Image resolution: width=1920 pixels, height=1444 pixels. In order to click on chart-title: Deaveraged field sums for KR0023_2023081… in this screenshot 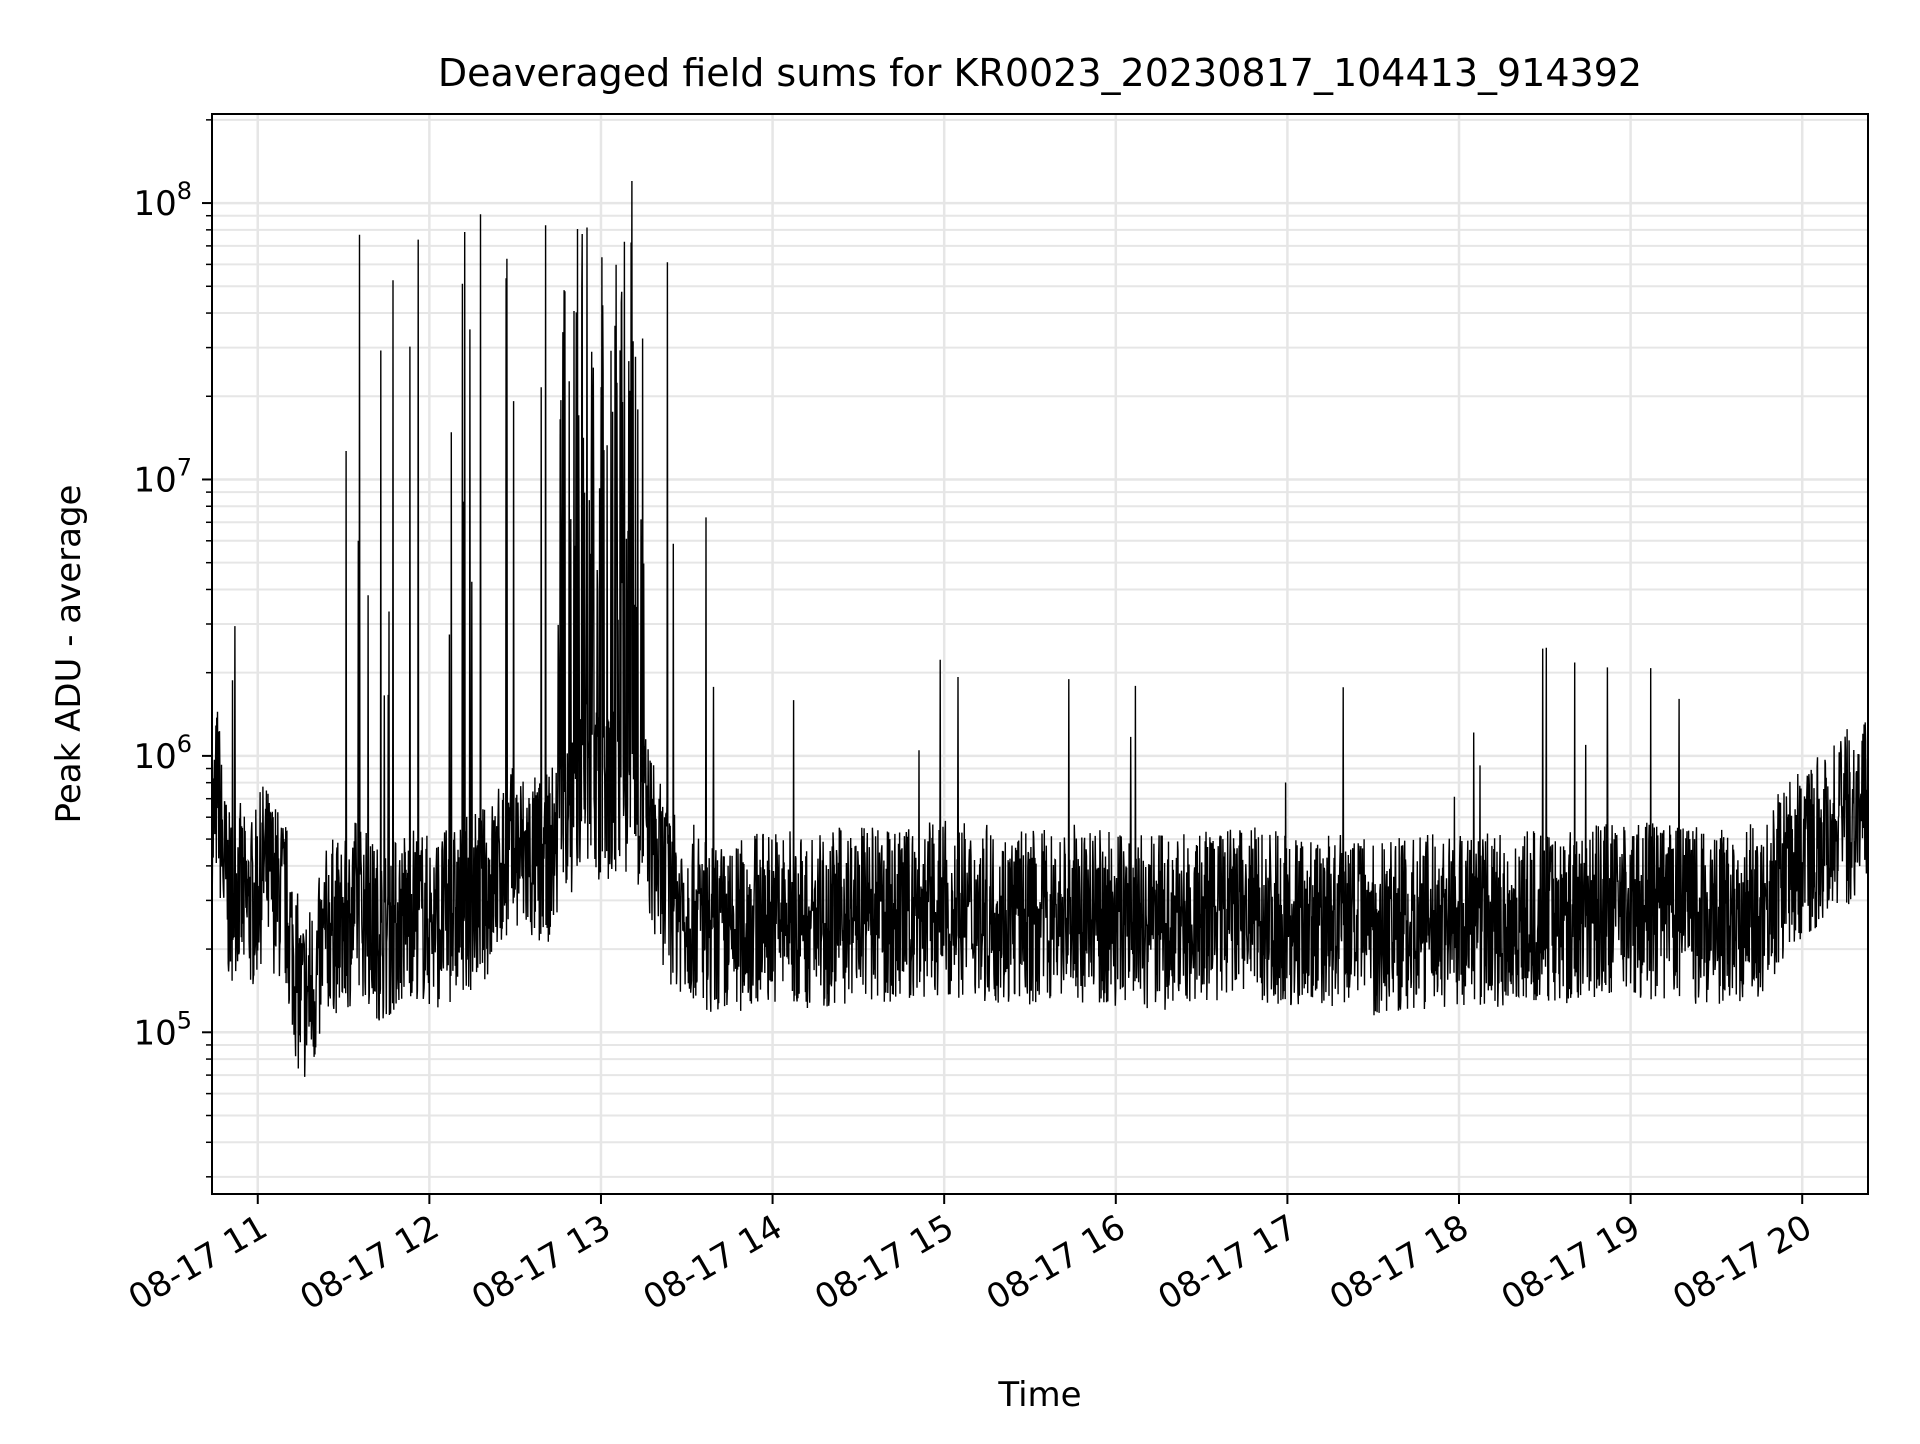, I will do `click(1040, 73)`.